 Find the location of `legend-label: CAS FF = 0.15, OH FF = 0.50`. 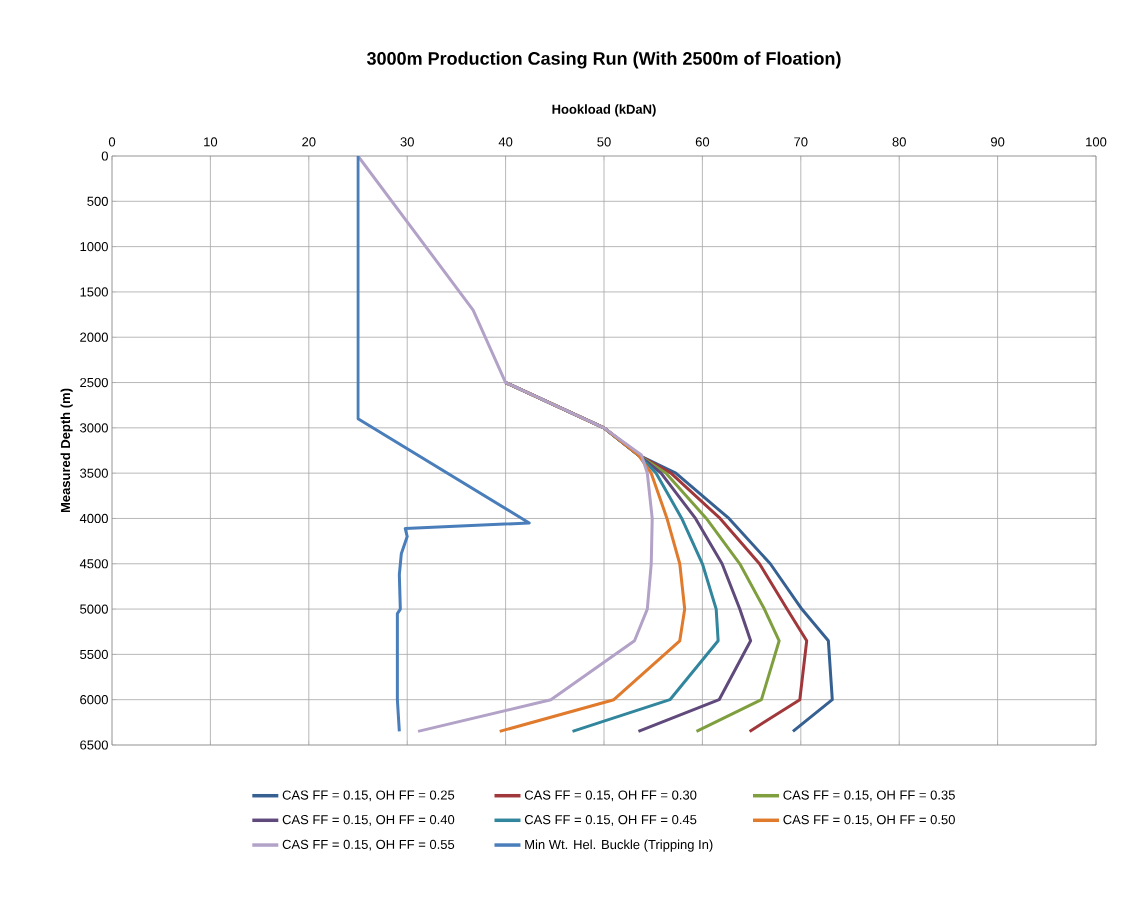

legend-label: CAS FF = 0.15, OH FF = 0.50 is located at coordinates (869, 820).